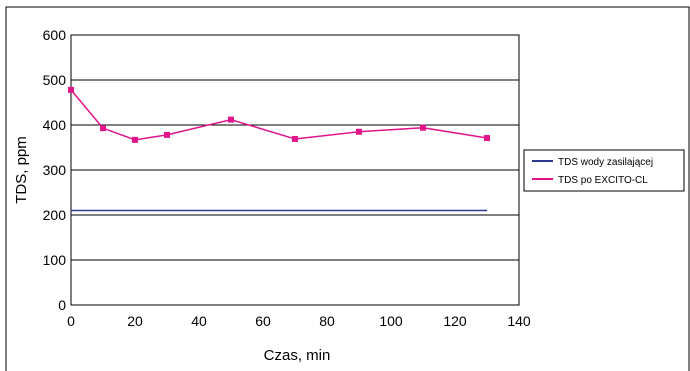  I want to click on x-tick-label: 60, so click(263, 321).